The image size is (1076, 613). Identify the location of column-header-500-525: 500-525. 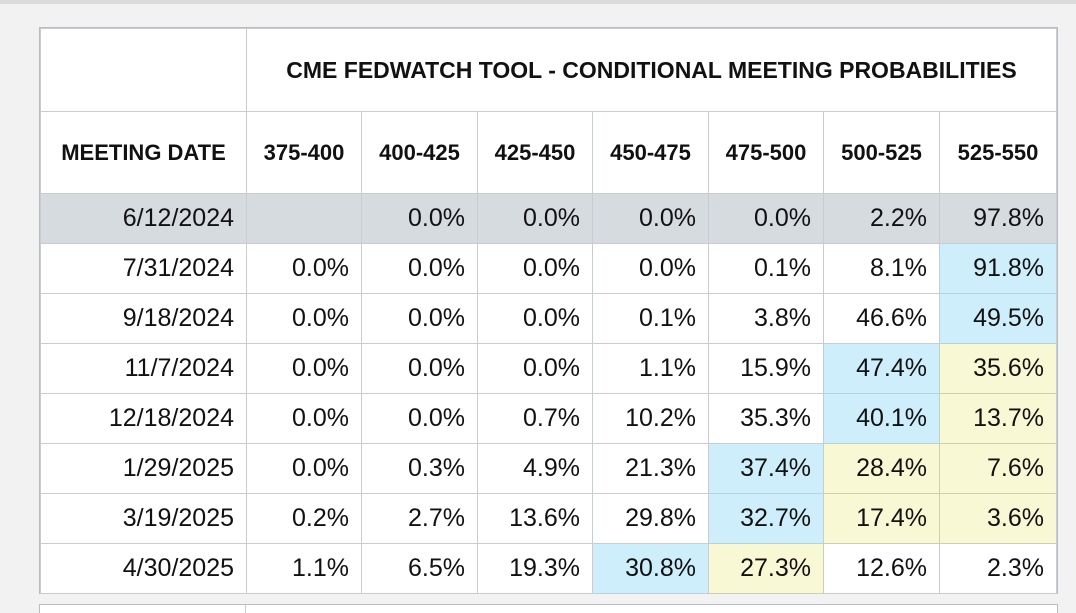
(881, 152).